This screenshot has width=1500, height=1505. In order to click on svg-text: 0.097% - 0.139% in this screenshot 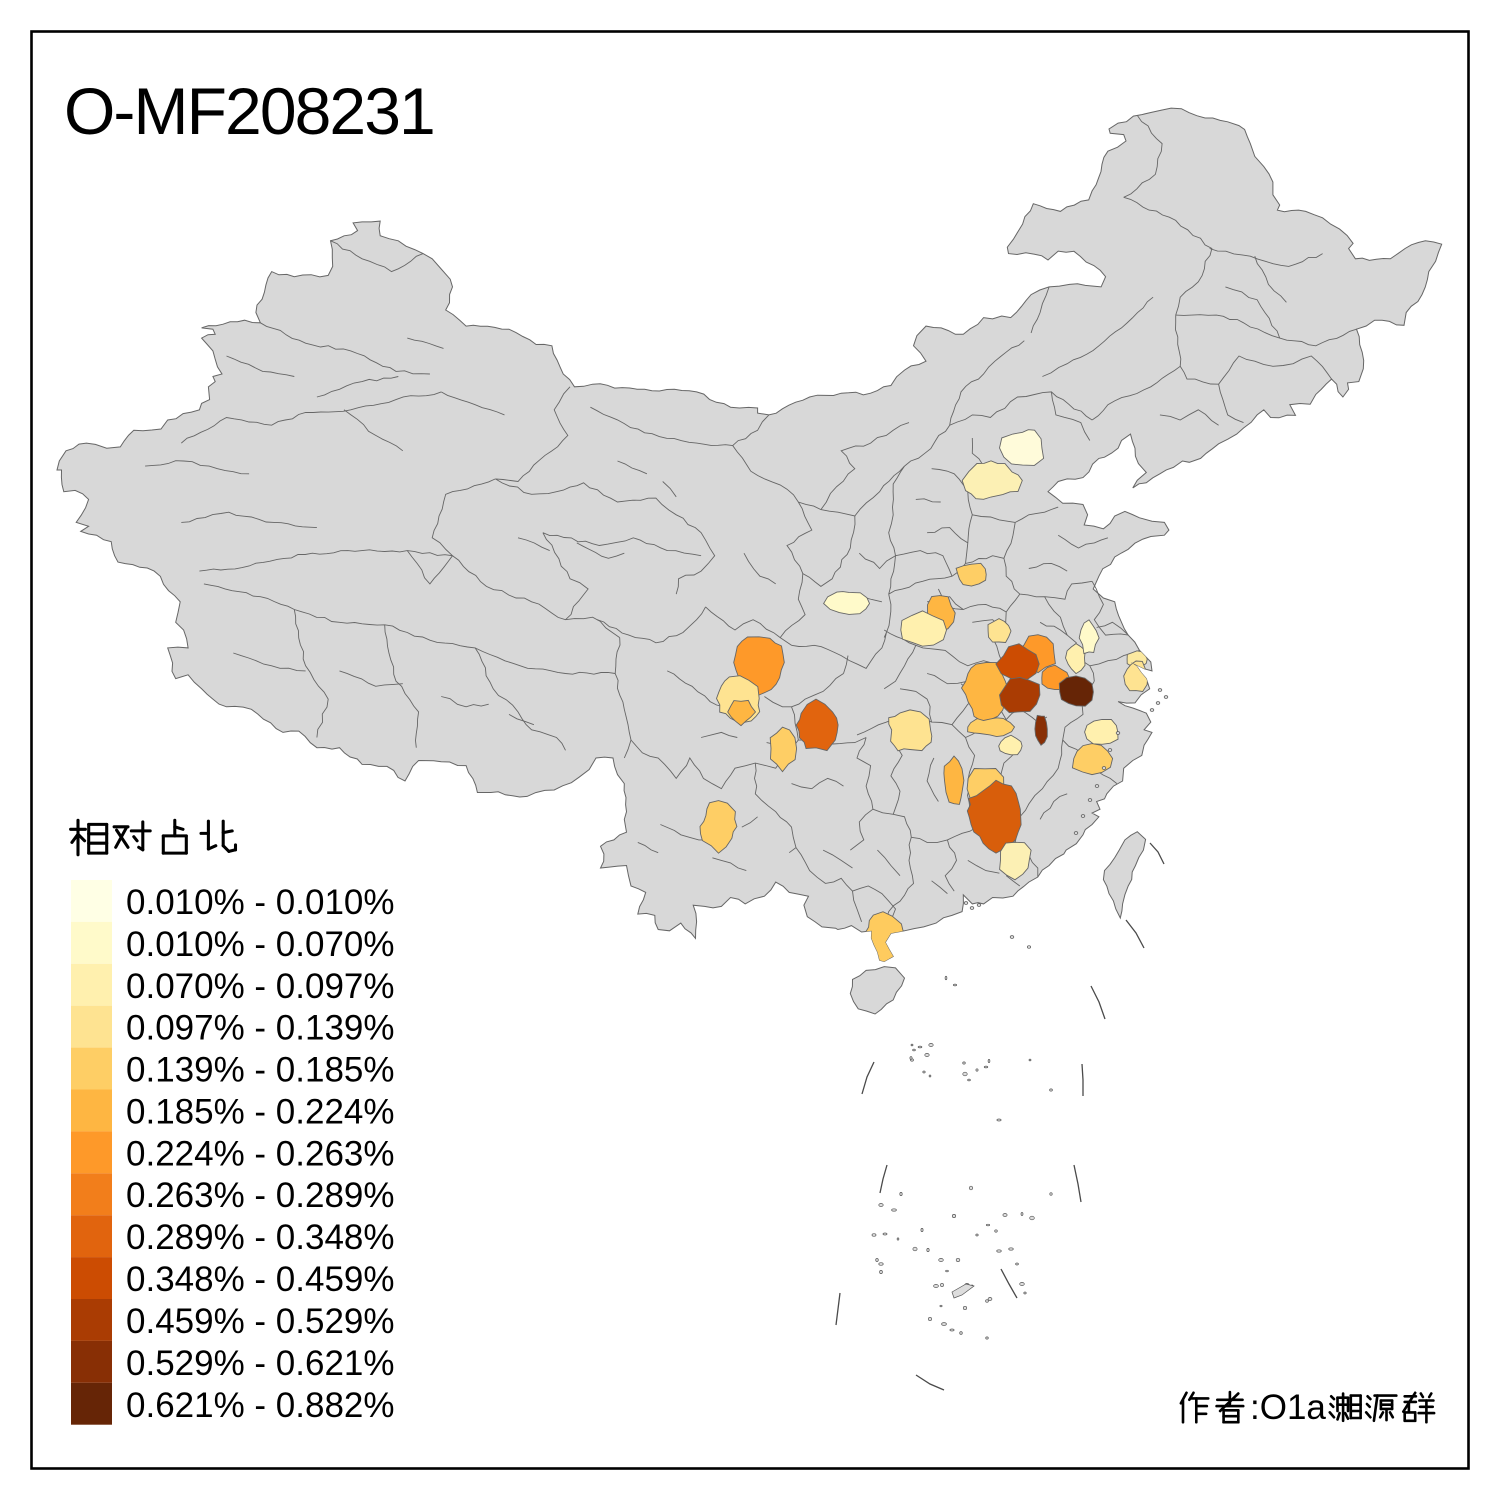, I will do `click(260, 1028)`.